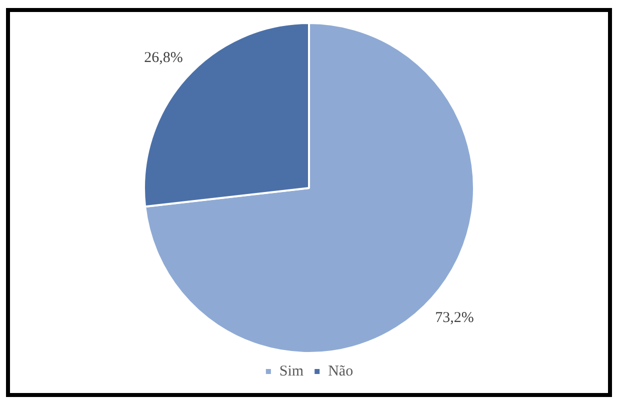 The height and width of the screenshot is (401, 620). Describe the element at coordinates (163, 58) in the screenshot. I see `data-label: 26,8%` at that location.